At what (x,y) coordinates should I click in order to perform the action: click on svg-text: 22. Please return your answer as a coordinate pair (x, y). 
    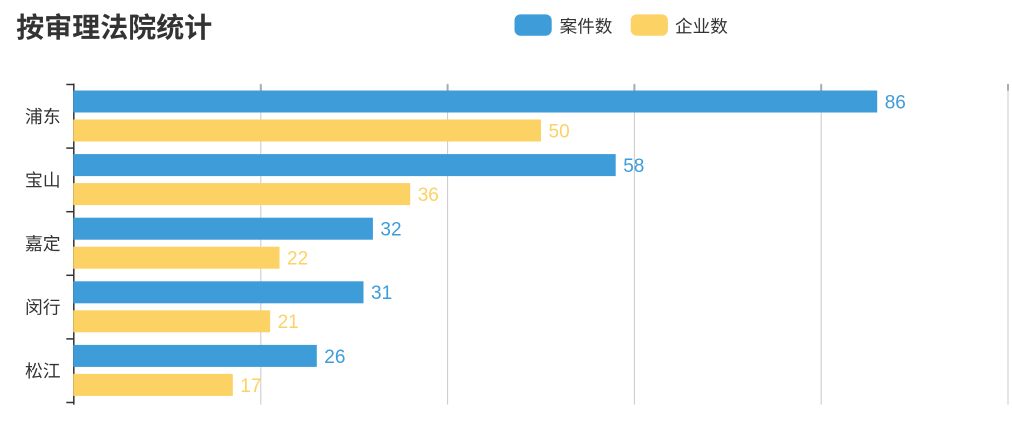
    Looking at the image, I should click on (297, 259).